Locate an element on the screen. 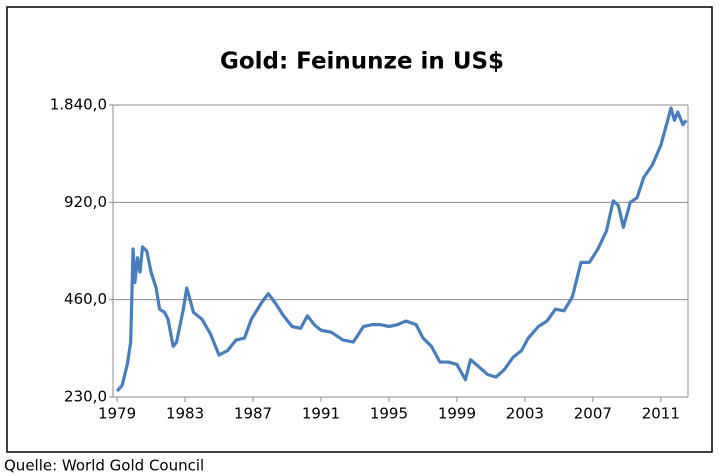 Image resolution: width=719 pixels, height=476 pixels. x-tick-label: 2003 is located at coordinates (525, 414).